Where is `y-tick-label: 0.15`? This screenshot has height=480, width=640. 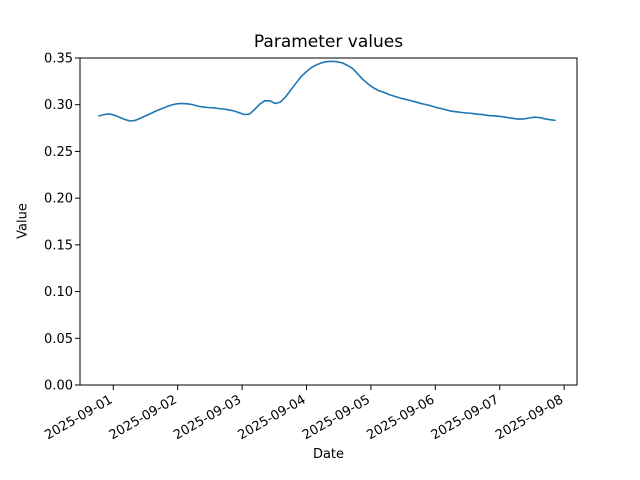
y-tick-label: 0.15 is located at coordinates (58, 245).